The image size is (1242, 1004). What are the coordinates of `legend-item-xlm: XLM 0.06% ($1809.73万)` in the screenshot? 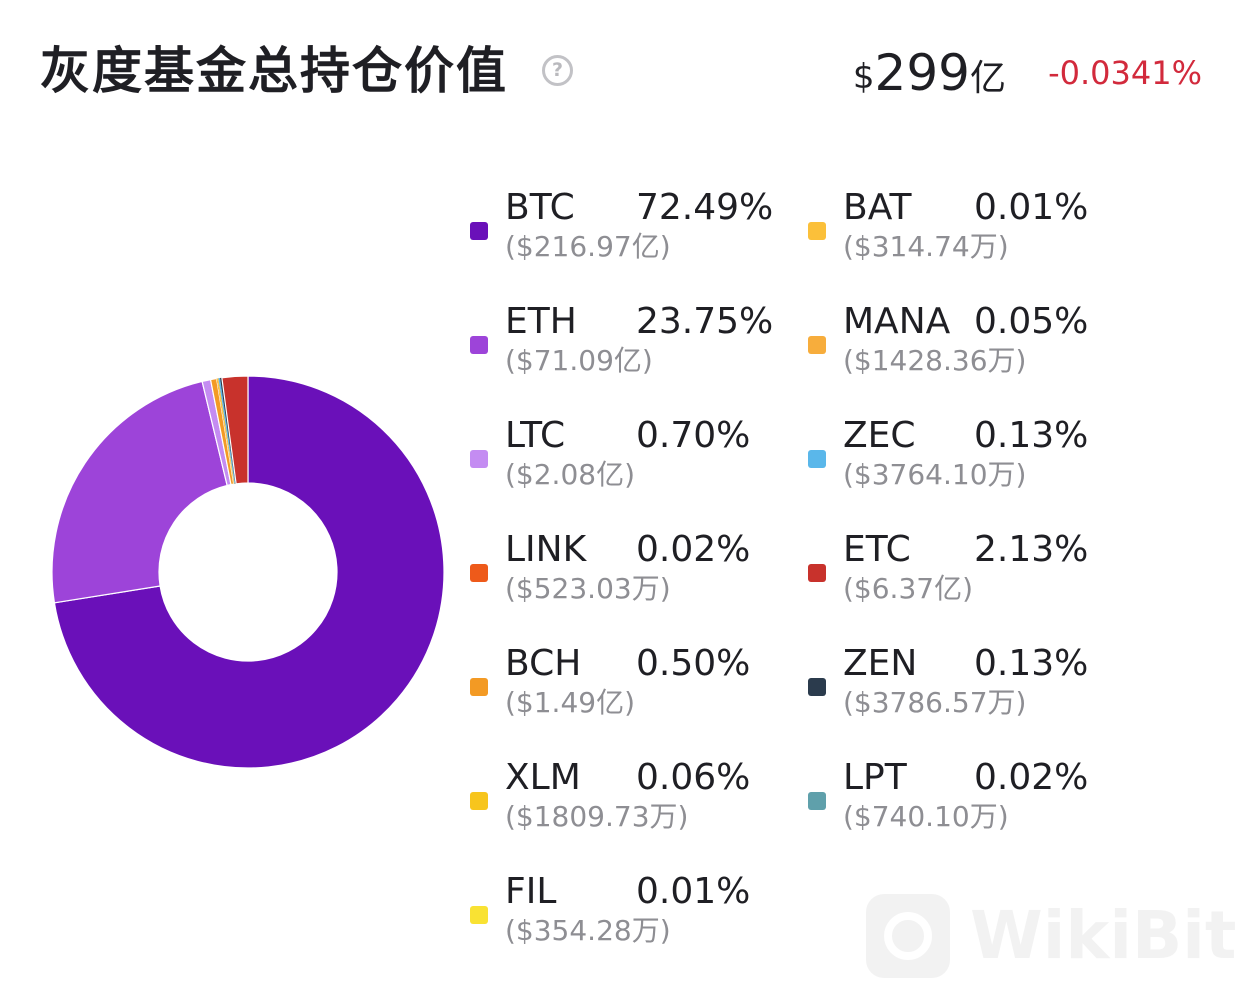 It's located at (630, 800).